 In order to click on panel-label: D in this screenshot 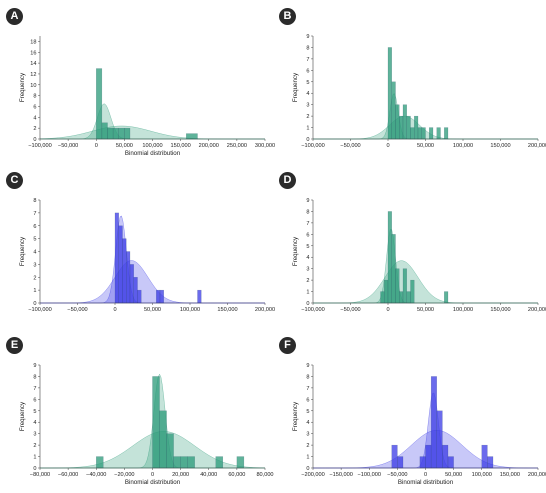, I will do `click(287, 180)`.